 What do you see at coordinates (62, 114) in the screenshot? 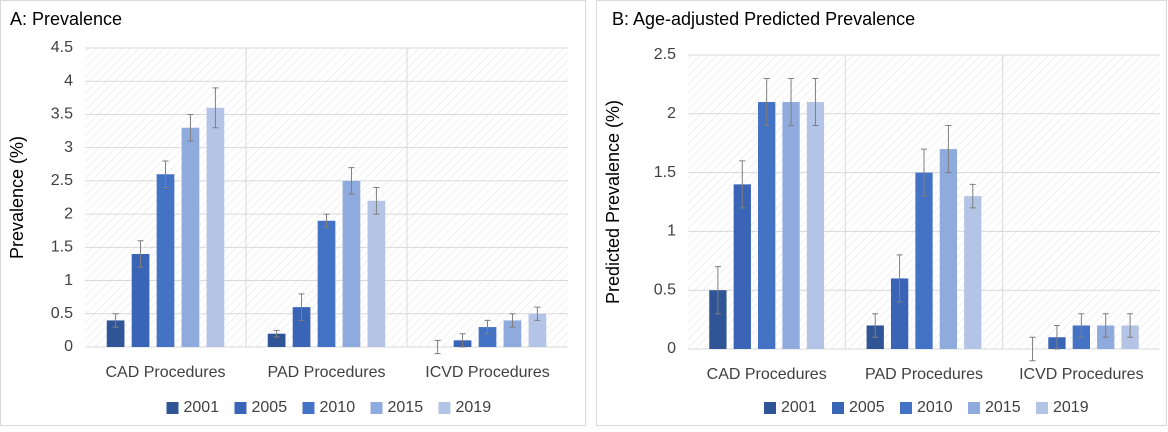
I see `y-tick-label: 3.5` at bounding box center [62, 114].